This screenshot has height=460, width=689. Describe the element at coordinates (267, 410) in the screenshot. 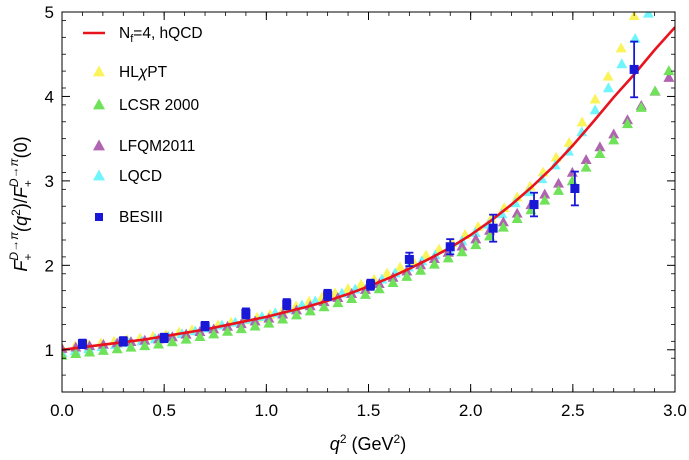

I see `x-tick-label: 1.0` at that location.